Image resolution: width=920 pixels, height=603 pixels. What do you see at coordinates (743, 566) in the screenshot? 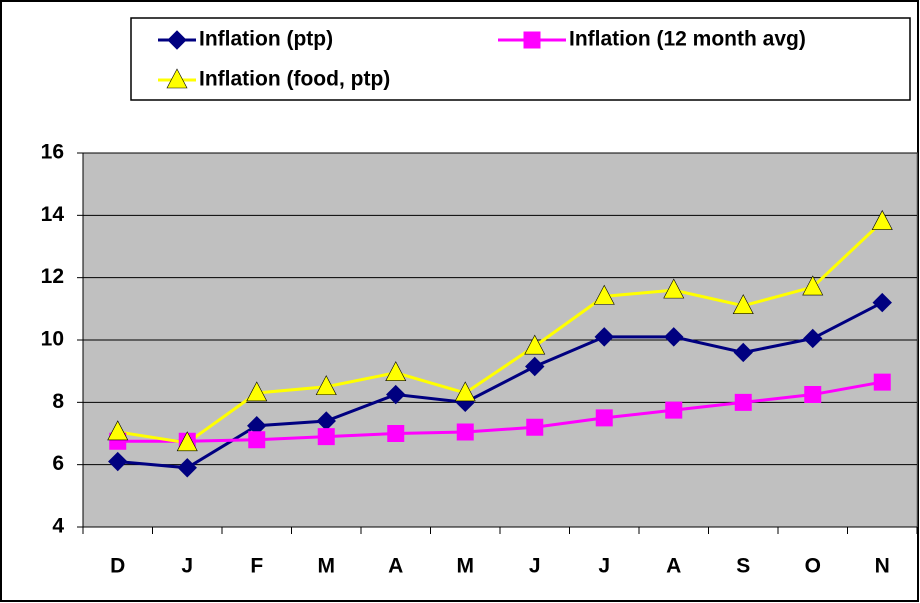
I see `x-tick-label: S` at bounding box center [743, 566].